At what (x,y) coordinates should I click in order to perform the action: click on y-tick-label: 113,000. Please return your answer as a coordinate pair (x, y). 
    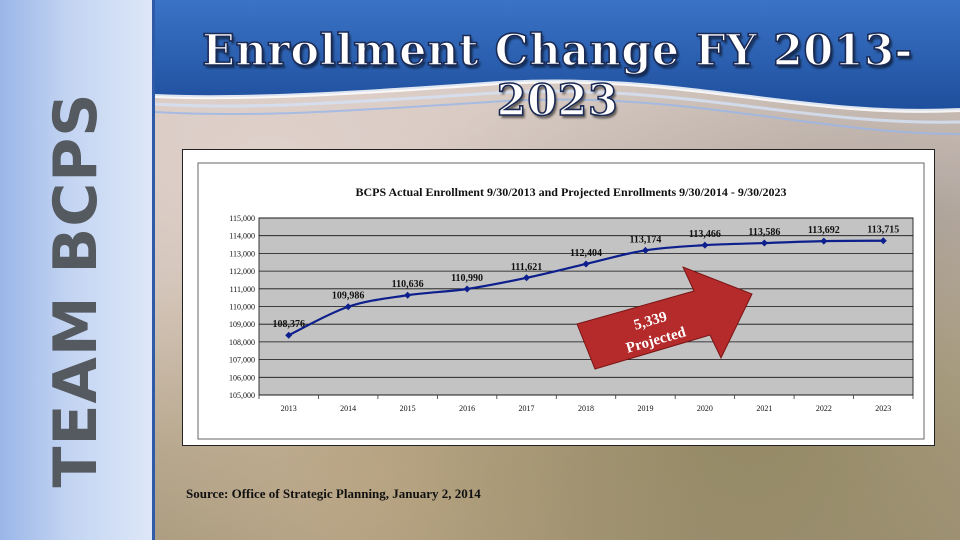
    Looking at the image, I should click on (242, 253).